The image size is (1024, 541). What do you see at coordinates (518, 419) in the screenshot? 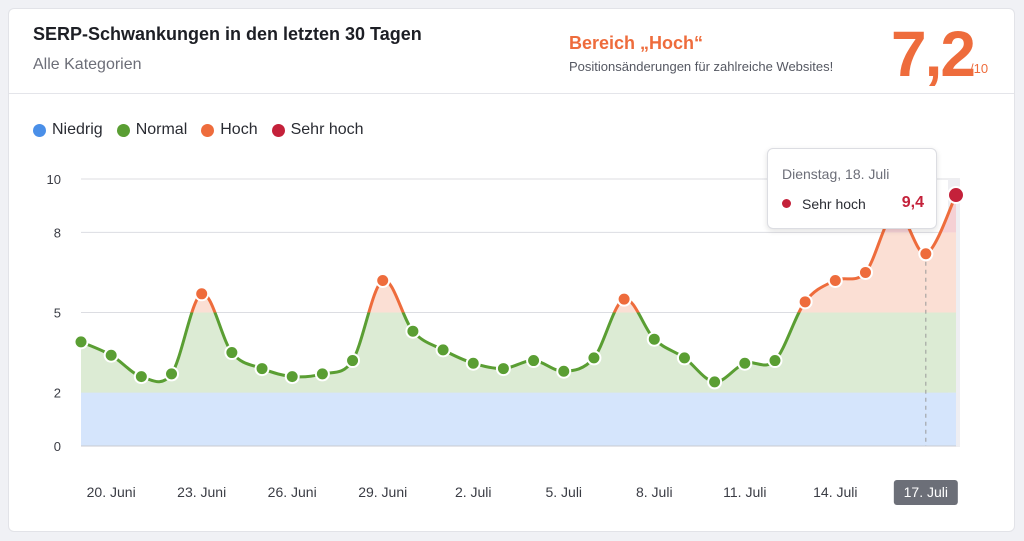
I see `band-niedrig` at bounding box center [518, 419].